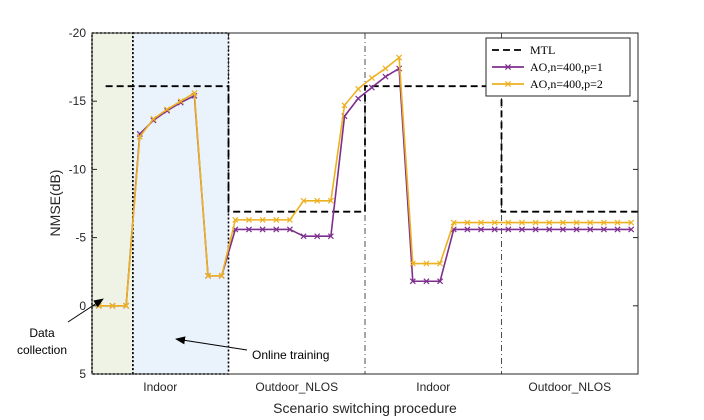  I want to click on y-tick-label: -10, so click(78, 169).